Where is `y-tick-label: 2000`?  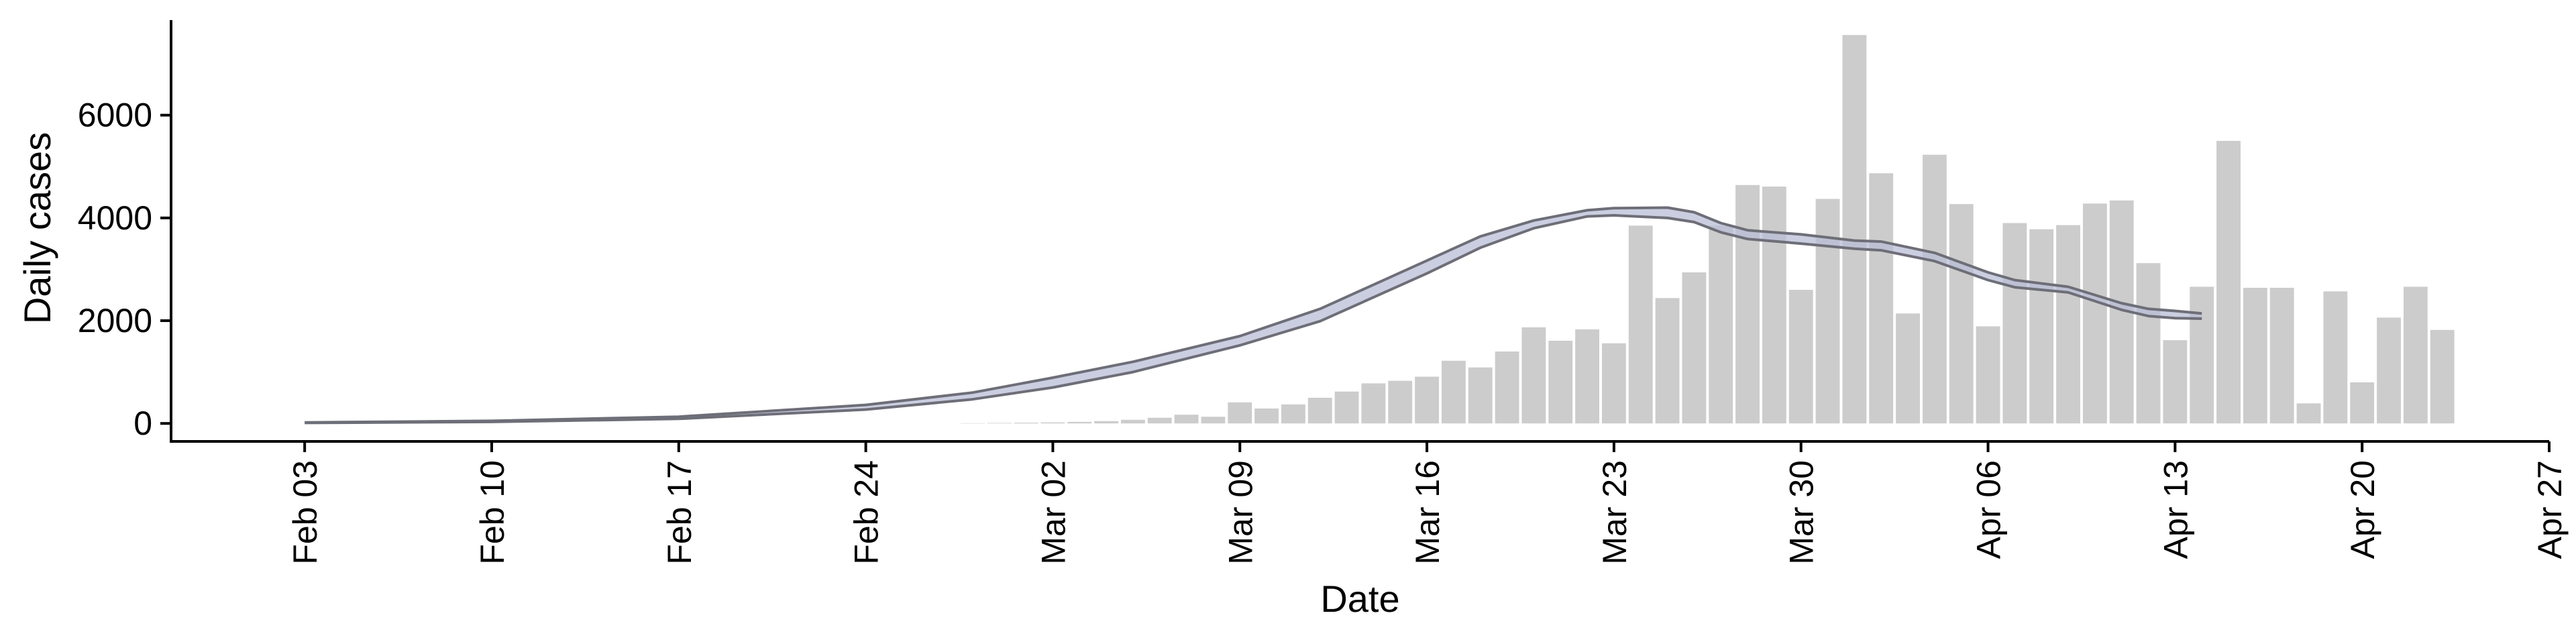 y-tick-label: 2000 is located at coordinates (115, 320).